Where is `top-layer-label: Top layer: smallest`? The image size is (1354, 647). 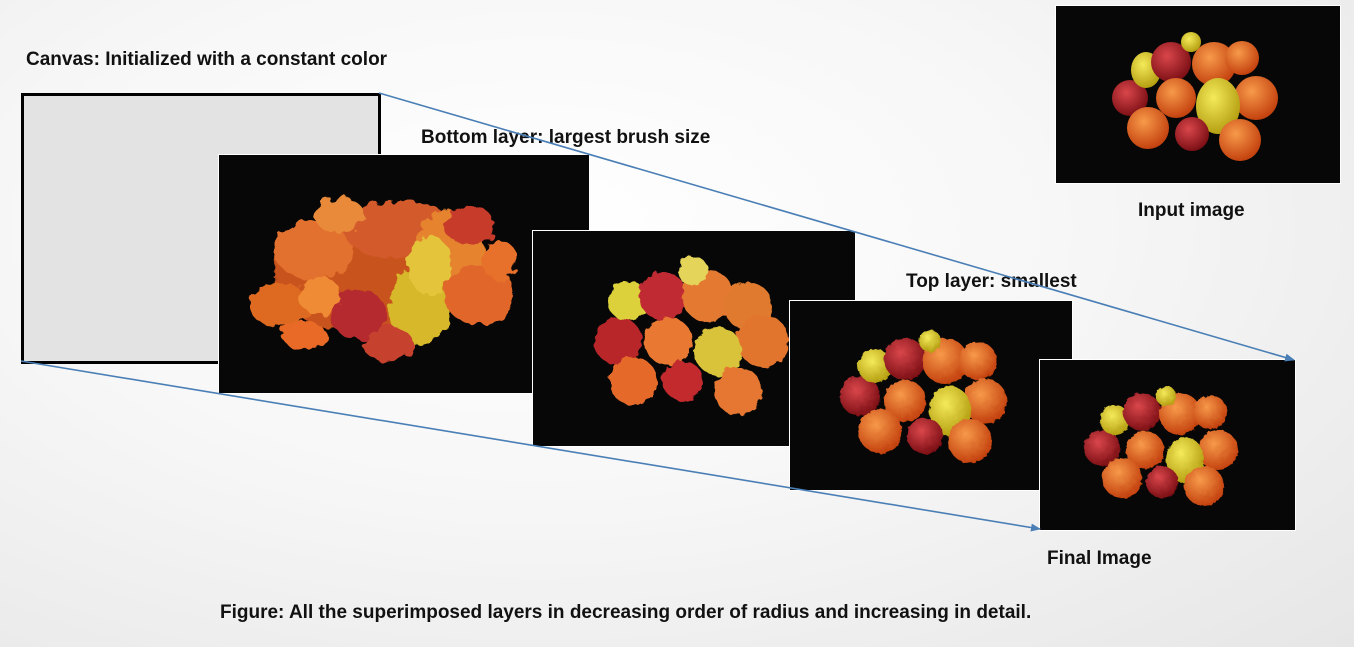 top-layer-label: Top layer: smallest is located at coordinates (991, 281).